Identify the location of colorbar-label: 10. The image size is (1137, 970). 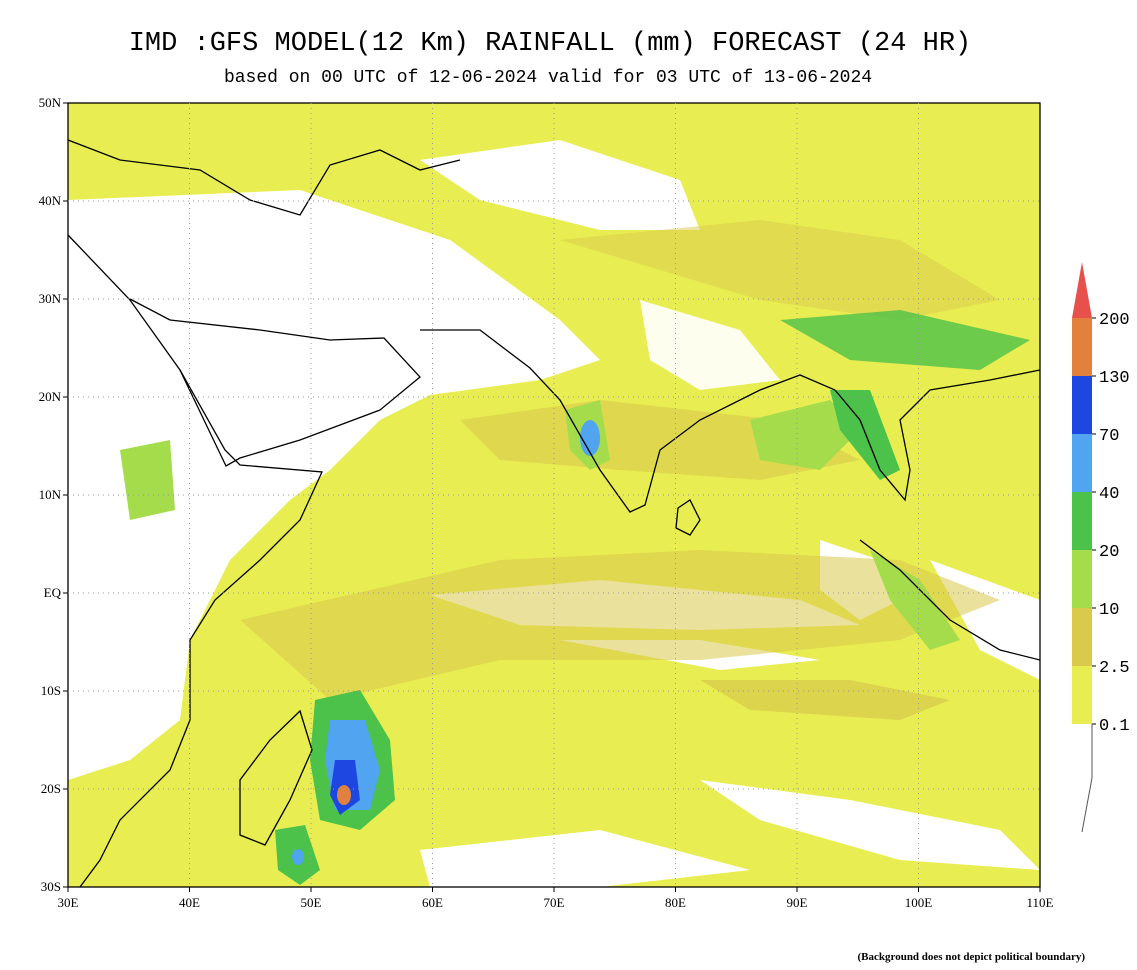
(1109, 610).